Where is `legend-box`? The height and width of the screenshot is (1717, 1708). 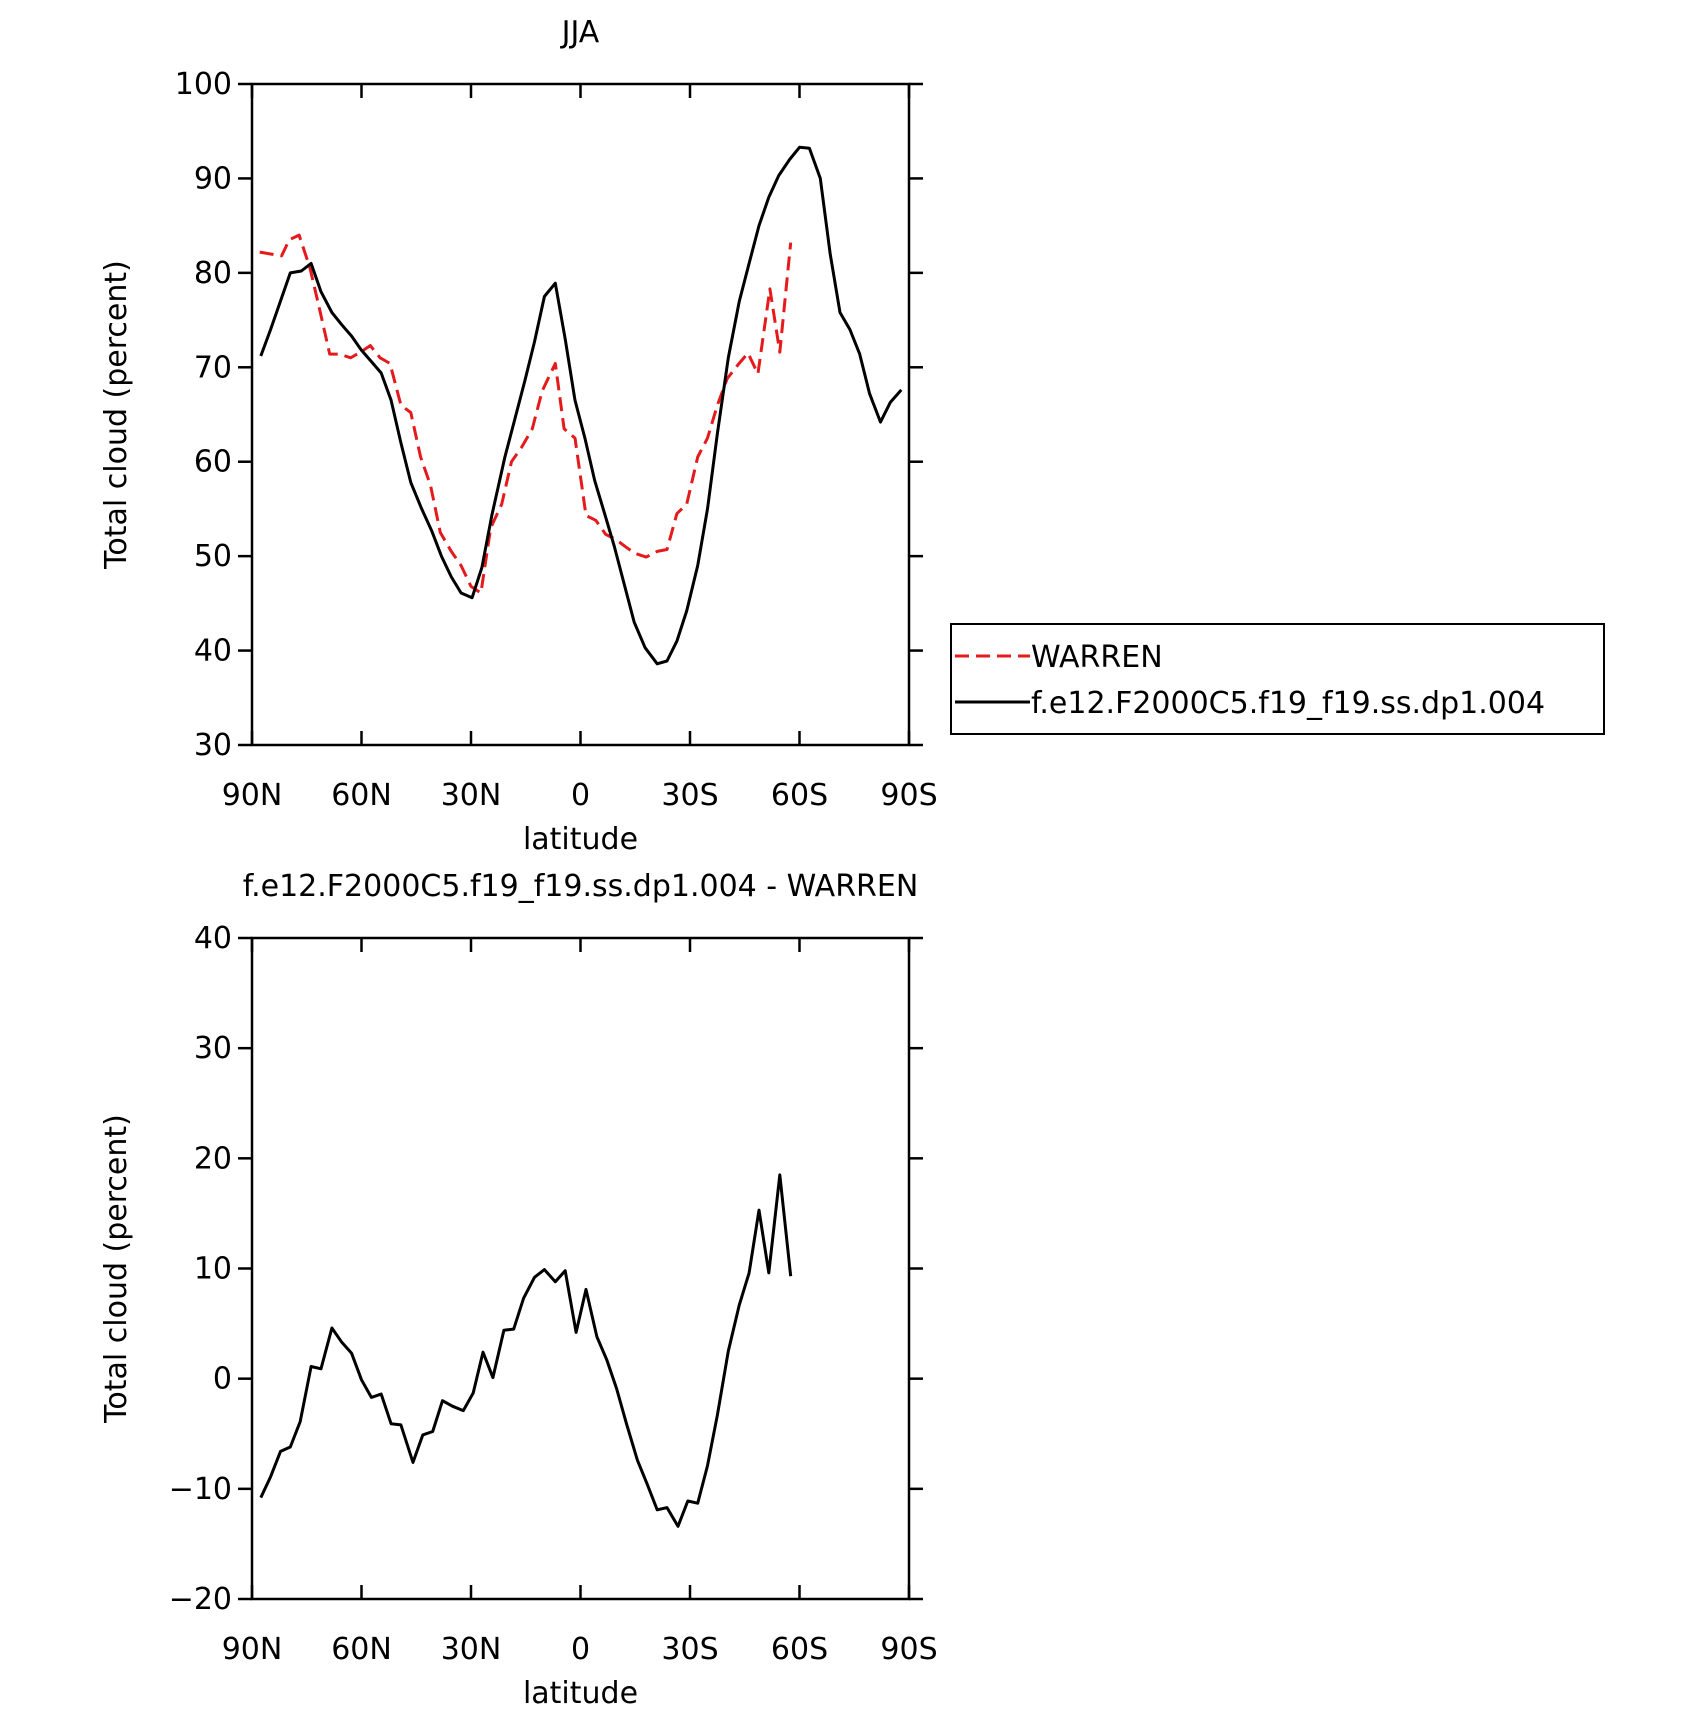 legend-box is located at coordinates (1277, 679).